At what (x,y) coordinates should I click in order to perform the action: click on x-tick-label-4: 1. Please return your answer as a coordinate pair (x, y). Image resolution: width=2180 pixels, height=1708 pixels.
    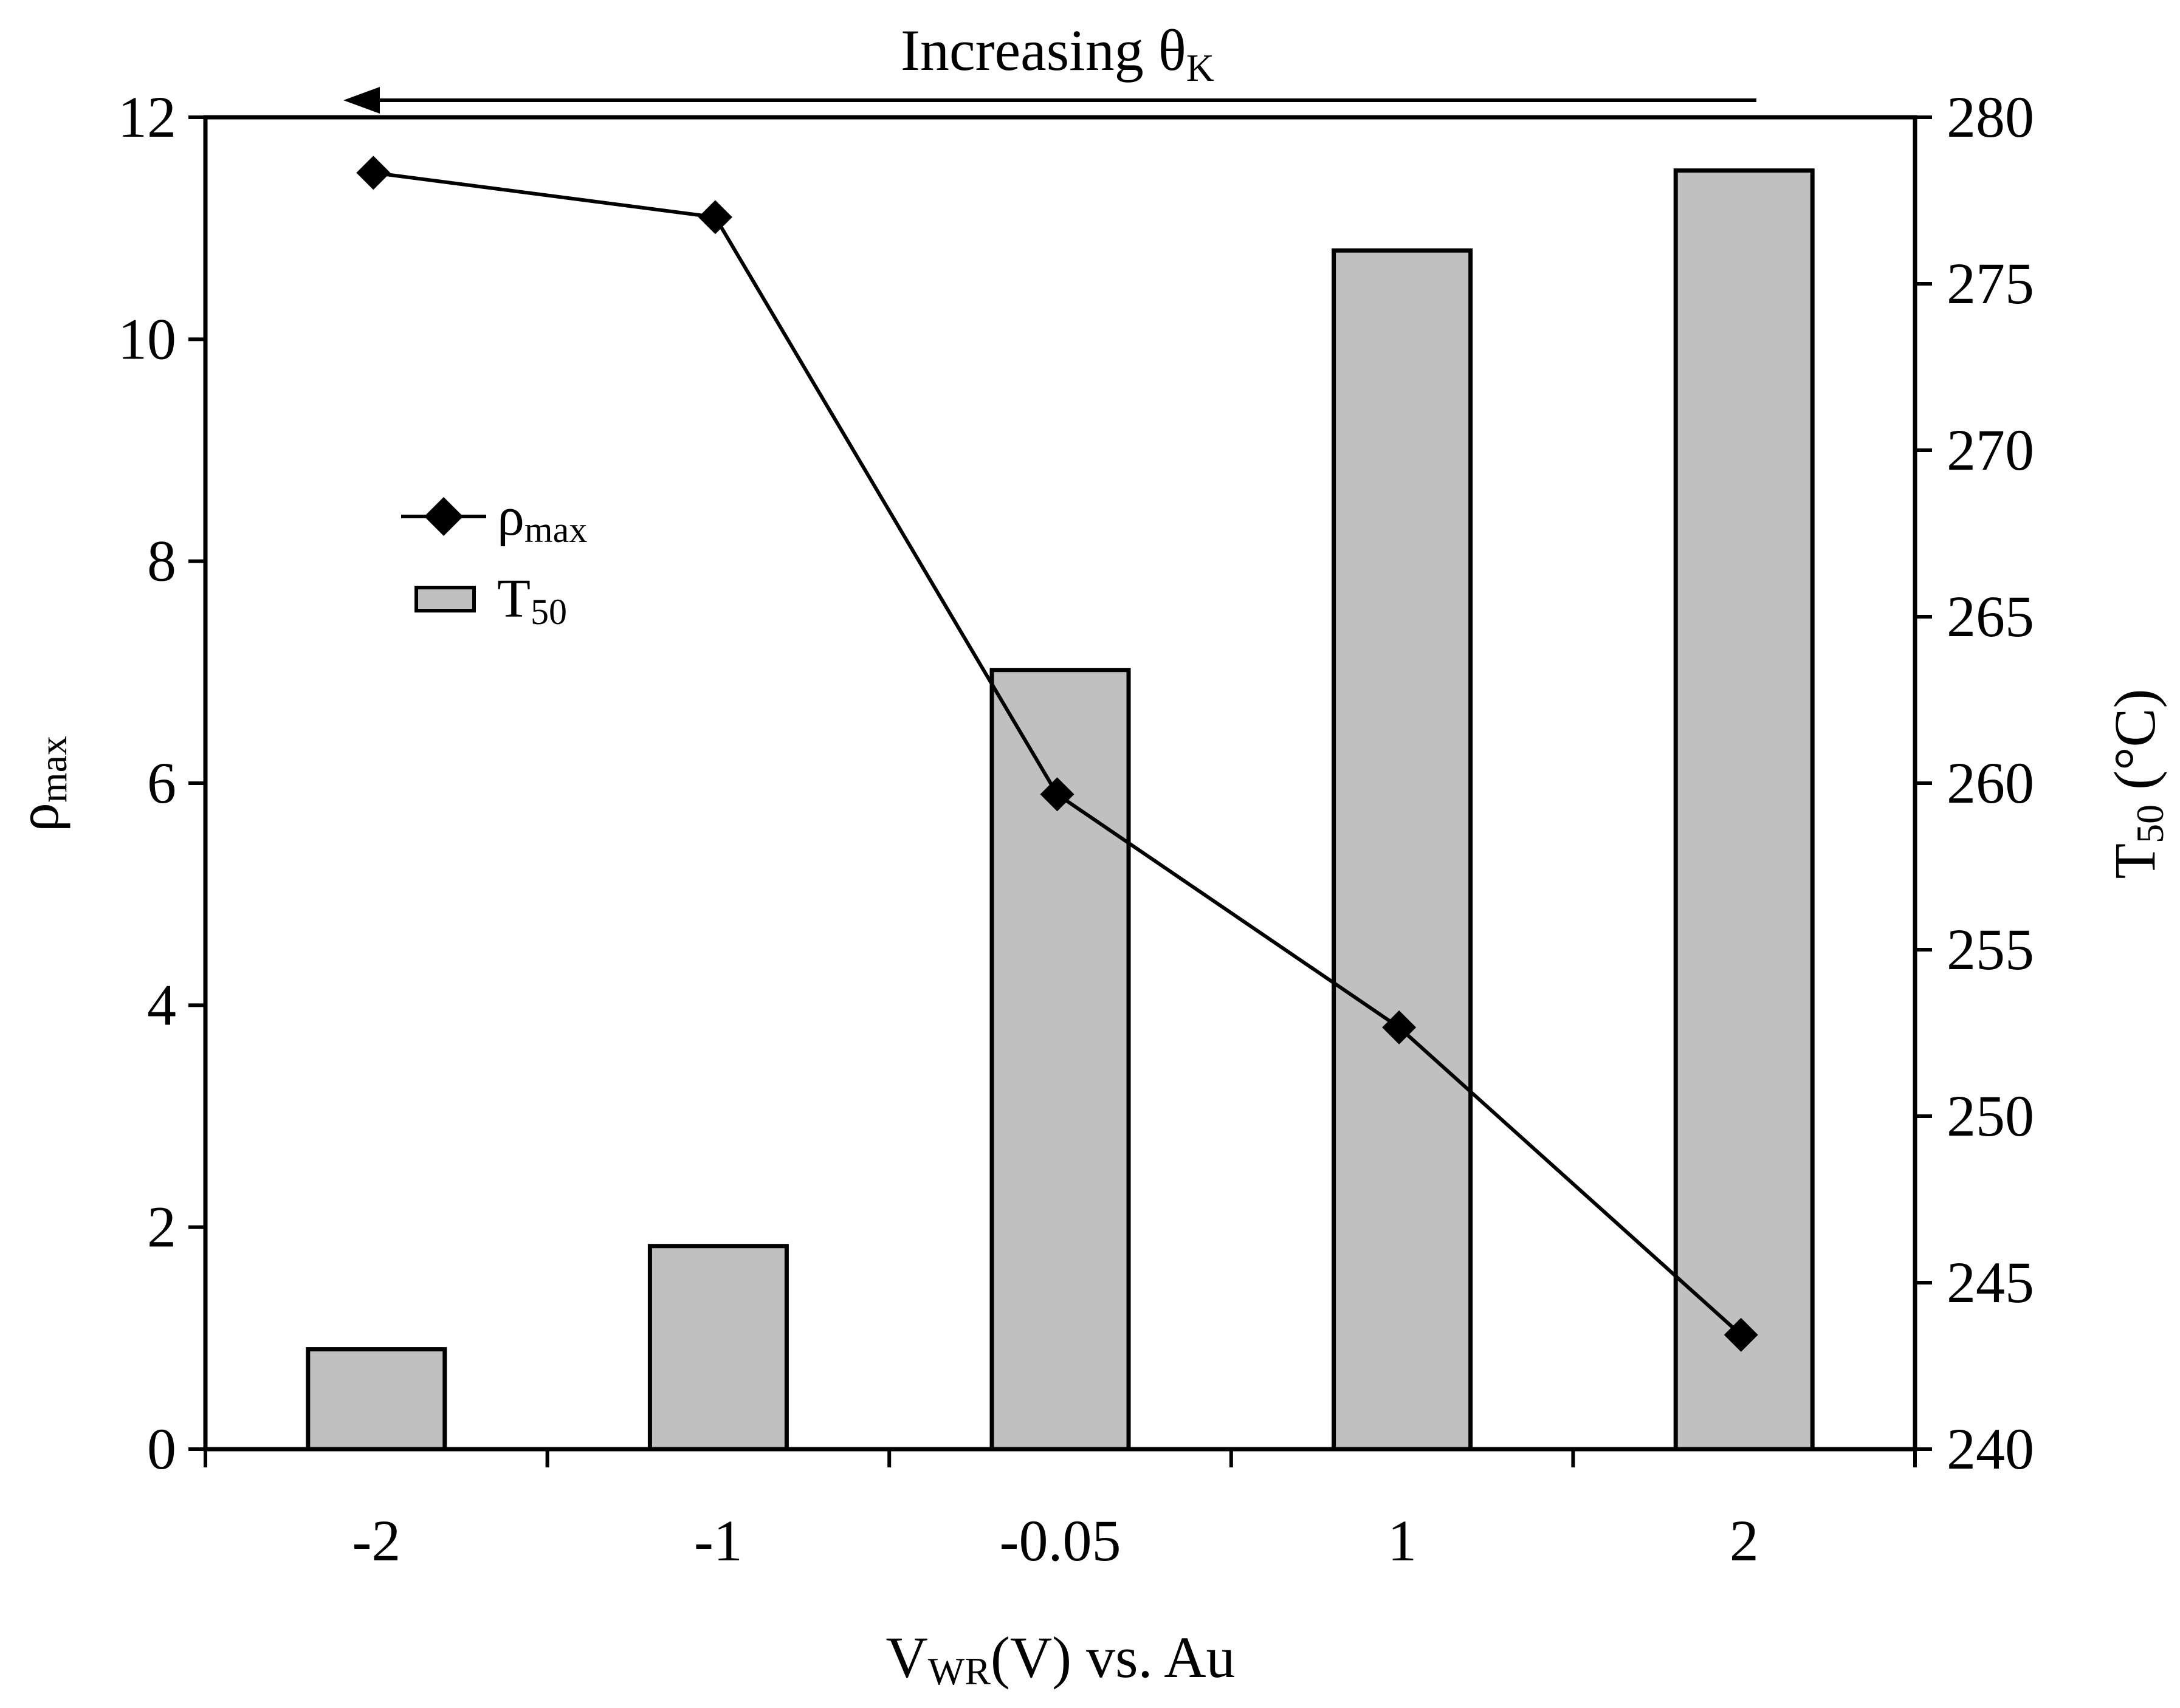
    Looking at the image, I should click on (1402, 1540).